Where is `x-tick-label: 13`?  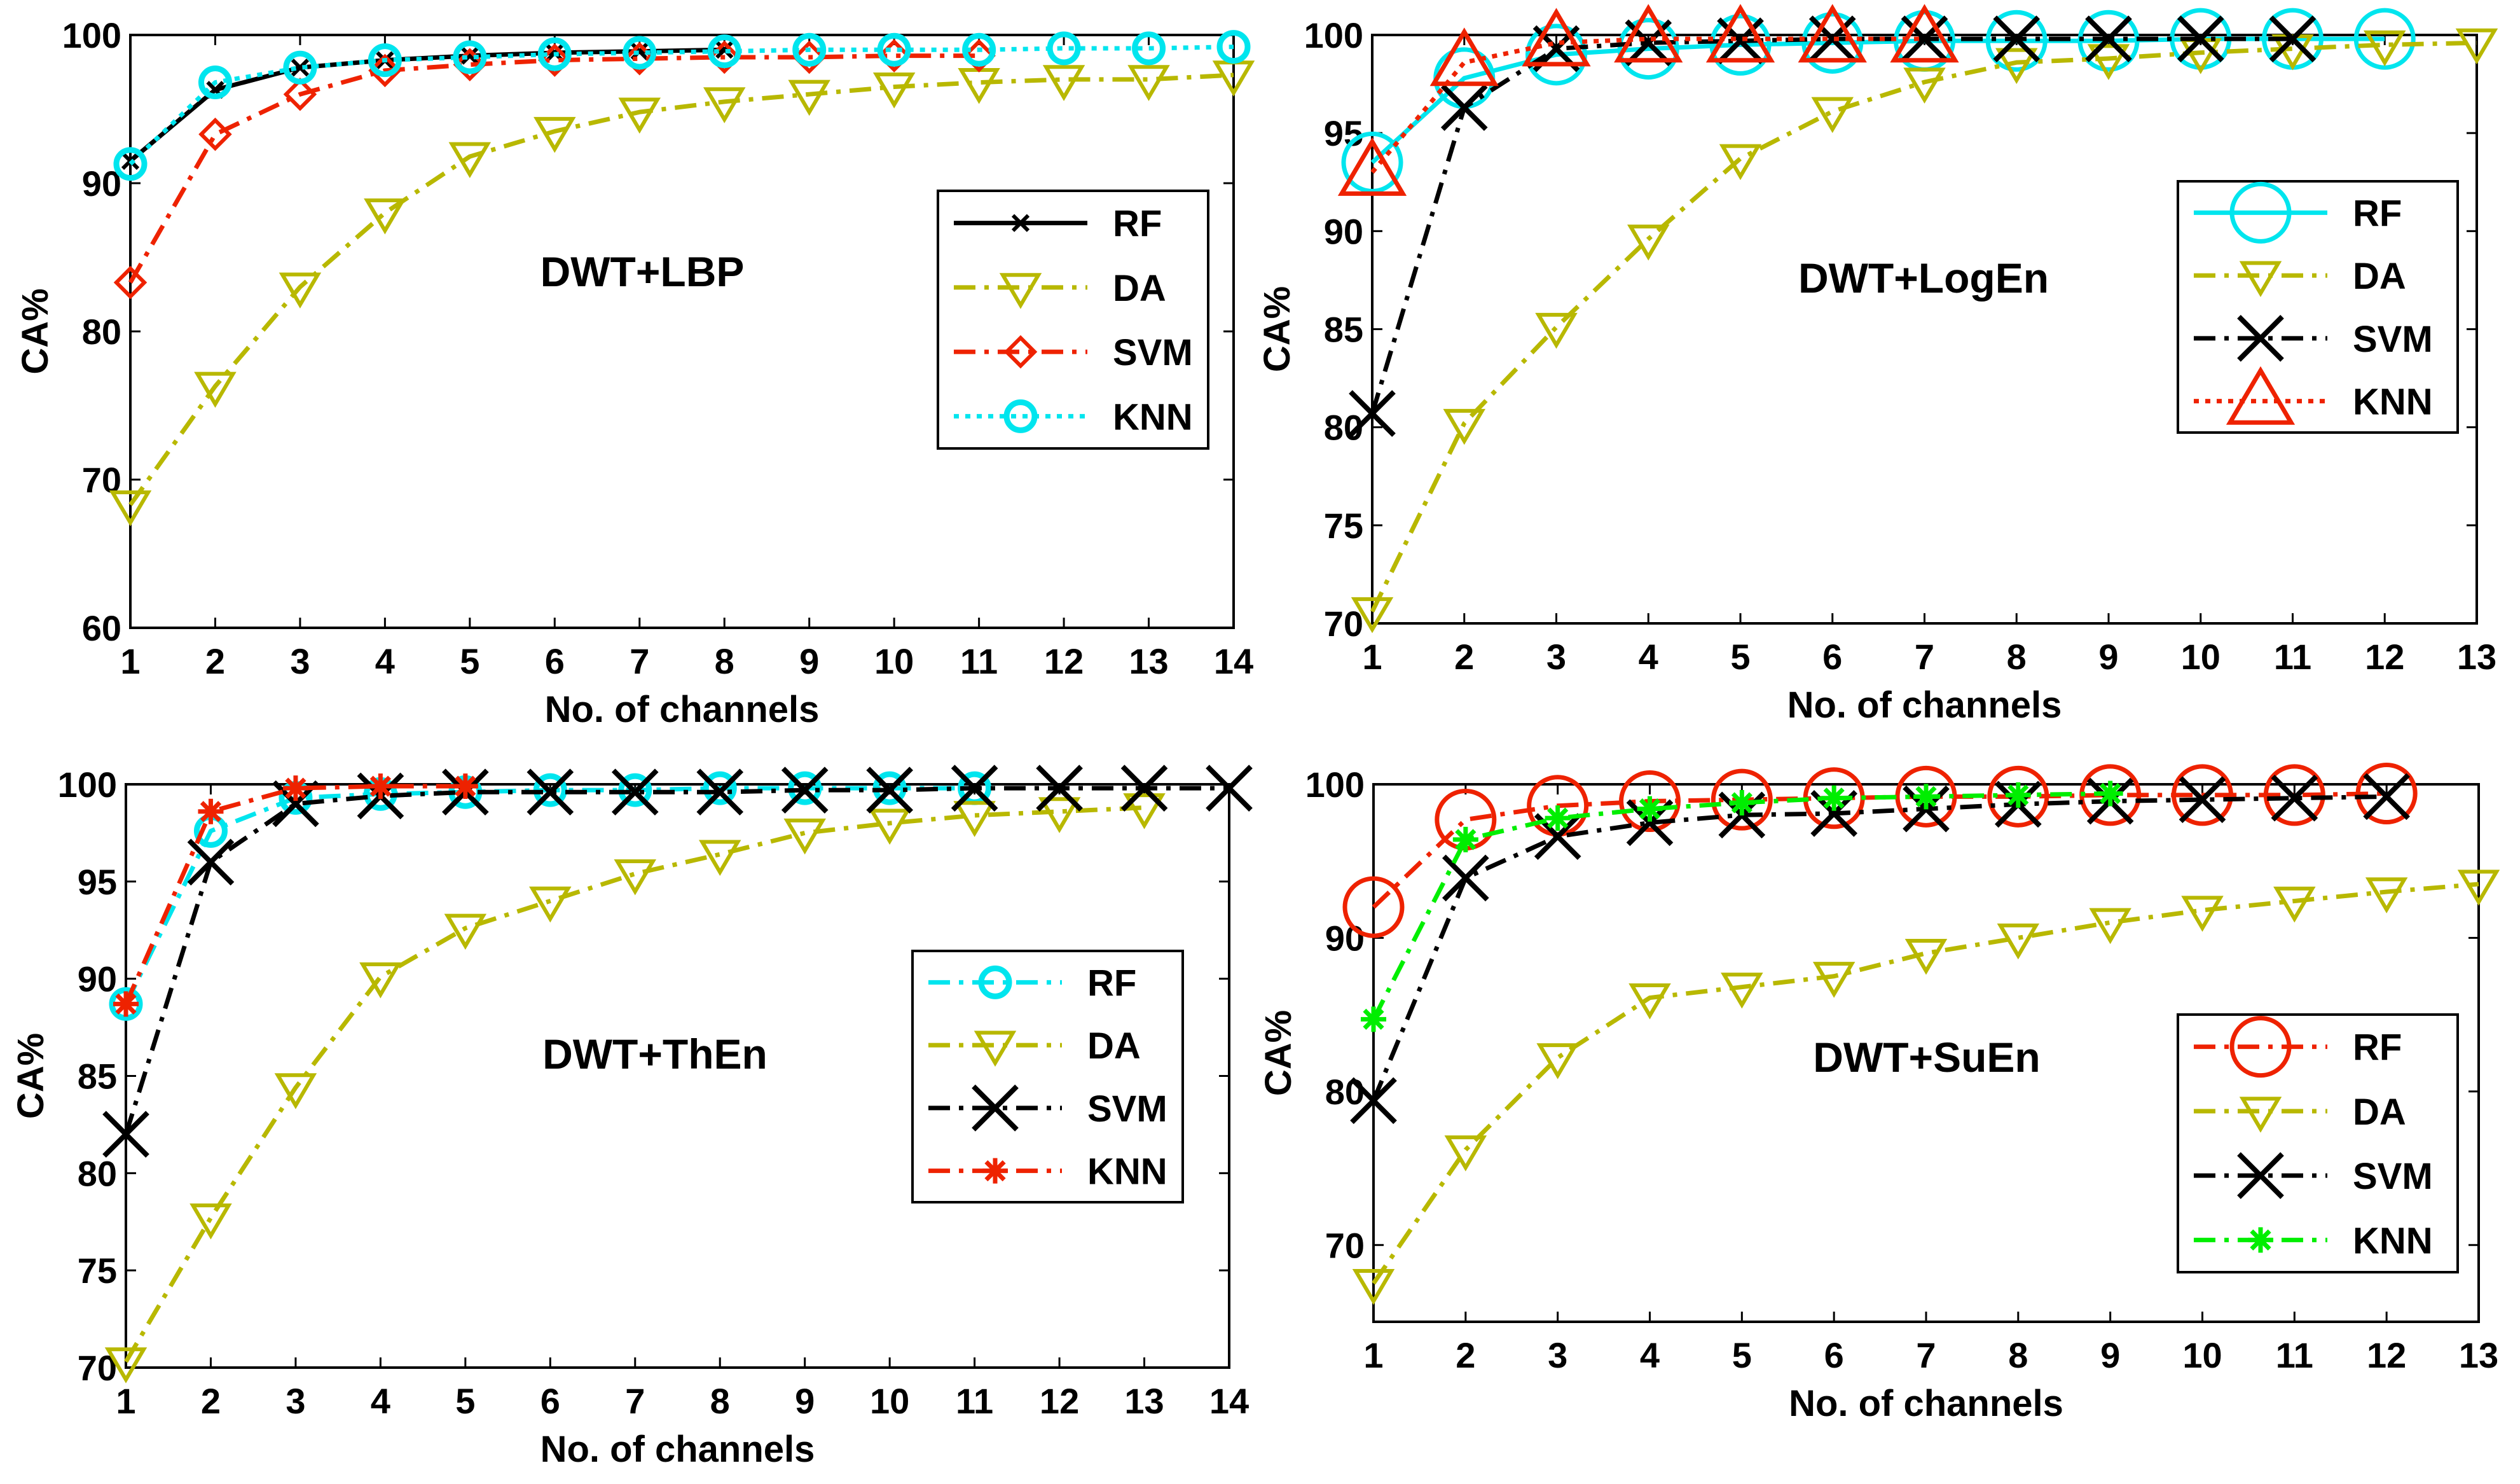 x-tick-label: 13 is located at coordinates (1148, 661).